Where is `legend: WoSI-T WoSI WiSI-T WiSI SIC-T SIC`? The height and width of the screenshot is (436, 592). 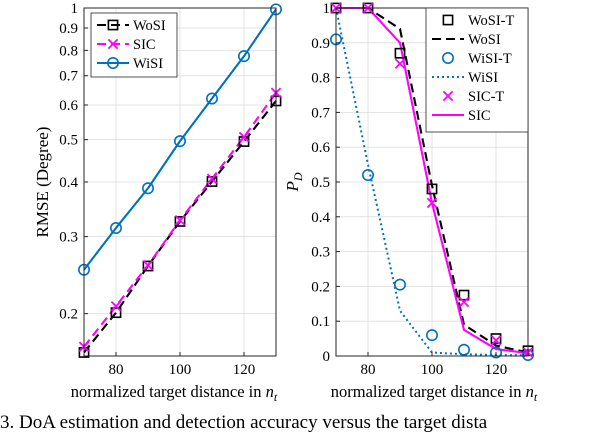 legend: WoSI-T WoSI WiSI-T WiSI SIC-T SIC is located at coordinates (477, 70).